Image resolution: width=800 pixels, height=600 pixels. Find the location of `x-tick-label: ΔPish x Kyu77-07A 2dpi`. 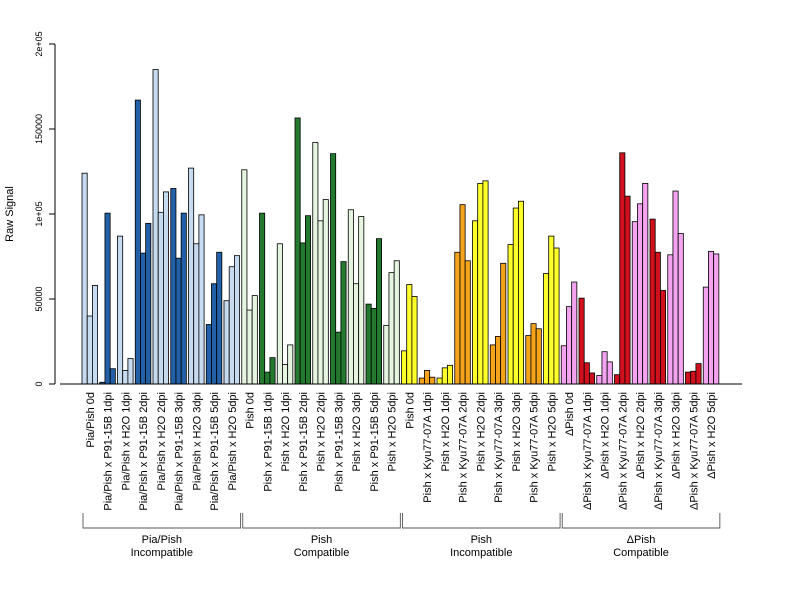

x-tick-label: ΔPish x Kyu77-07A 2dpi is located at coordinates (623, 451).